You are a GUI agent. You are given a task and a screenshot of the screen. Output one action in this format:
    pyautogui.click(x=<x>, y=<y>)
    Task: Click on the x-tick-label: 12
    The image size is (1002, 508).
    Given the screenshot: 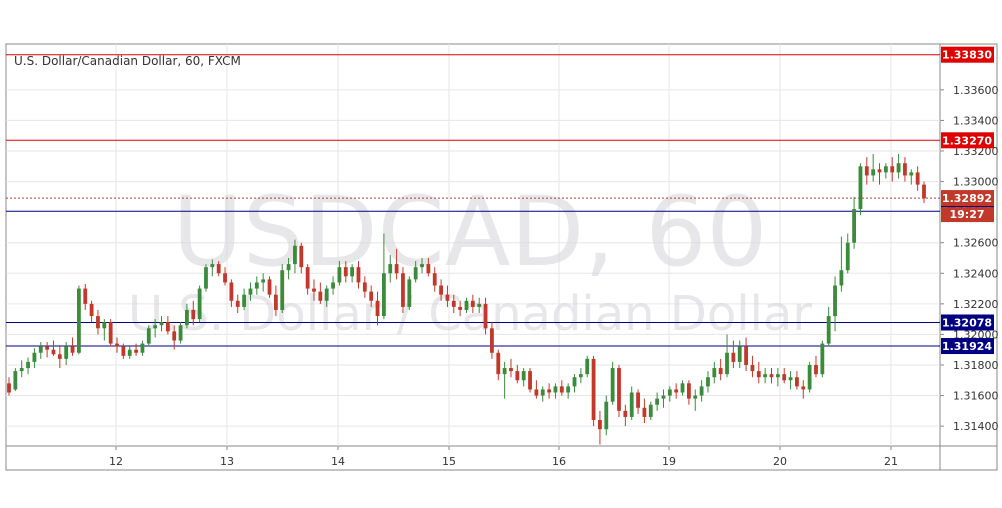 What is the action you would take?
    pyautogui.click(x=116, y=461)
    